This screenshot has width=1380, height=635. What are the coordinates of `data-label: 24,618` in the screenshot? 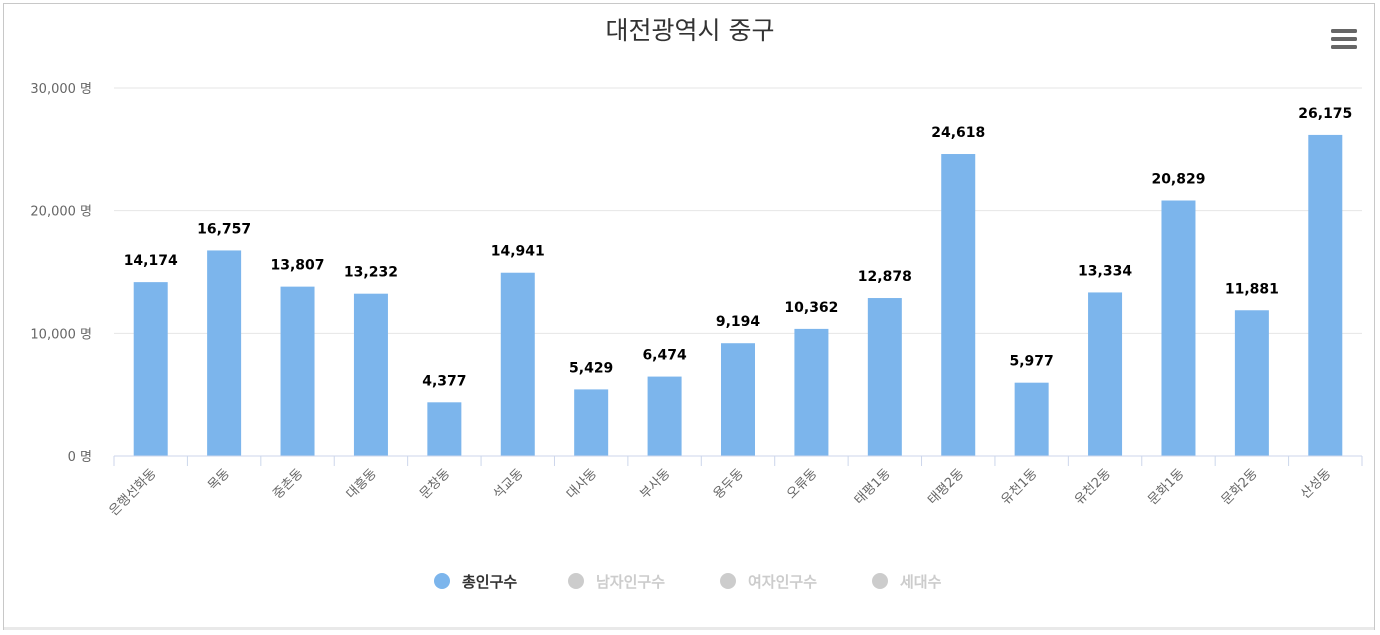 It's located at (958, 133).